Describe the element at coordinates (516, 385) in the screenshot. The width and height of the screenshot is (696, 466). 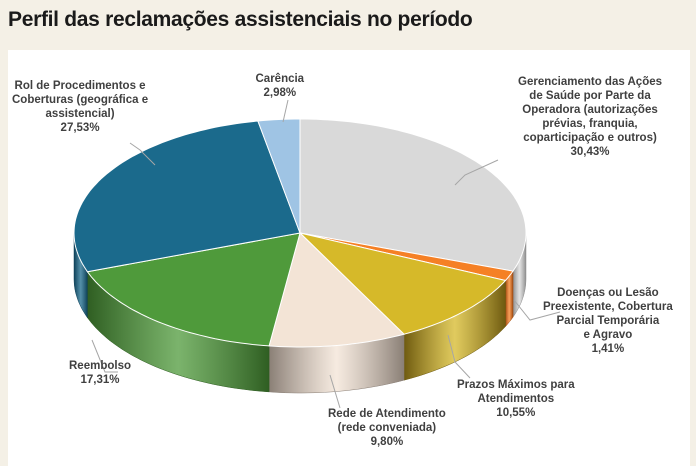
I see `slice-label-line: Prazos Máximos para` at that location.